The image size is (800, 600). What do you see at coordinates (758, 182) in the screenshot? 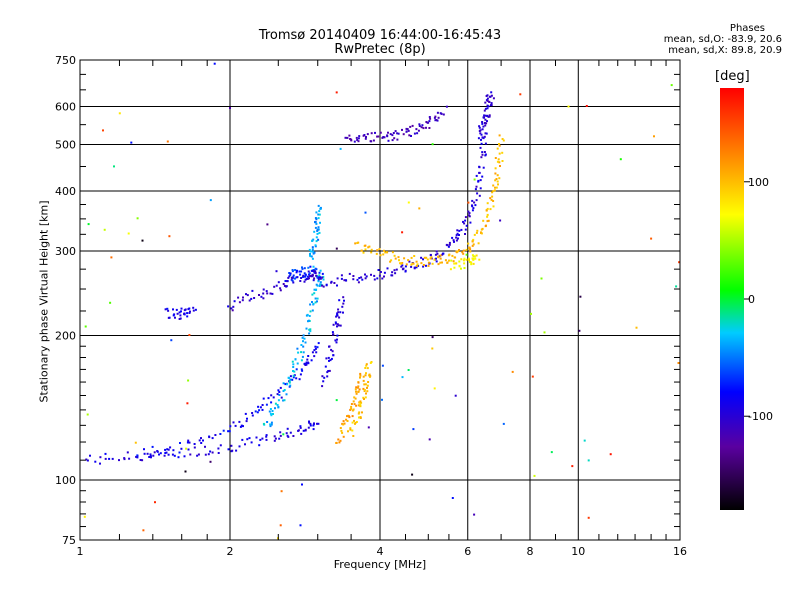
I see `colorbar-tick-label: 100` at bounding box center [758, 182].